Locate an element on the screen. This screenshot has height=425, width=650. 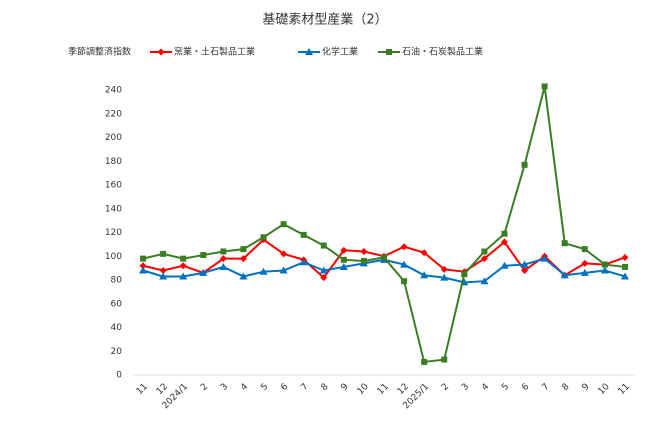
x-tick-label: 8 is located at coordinates (325, 387).